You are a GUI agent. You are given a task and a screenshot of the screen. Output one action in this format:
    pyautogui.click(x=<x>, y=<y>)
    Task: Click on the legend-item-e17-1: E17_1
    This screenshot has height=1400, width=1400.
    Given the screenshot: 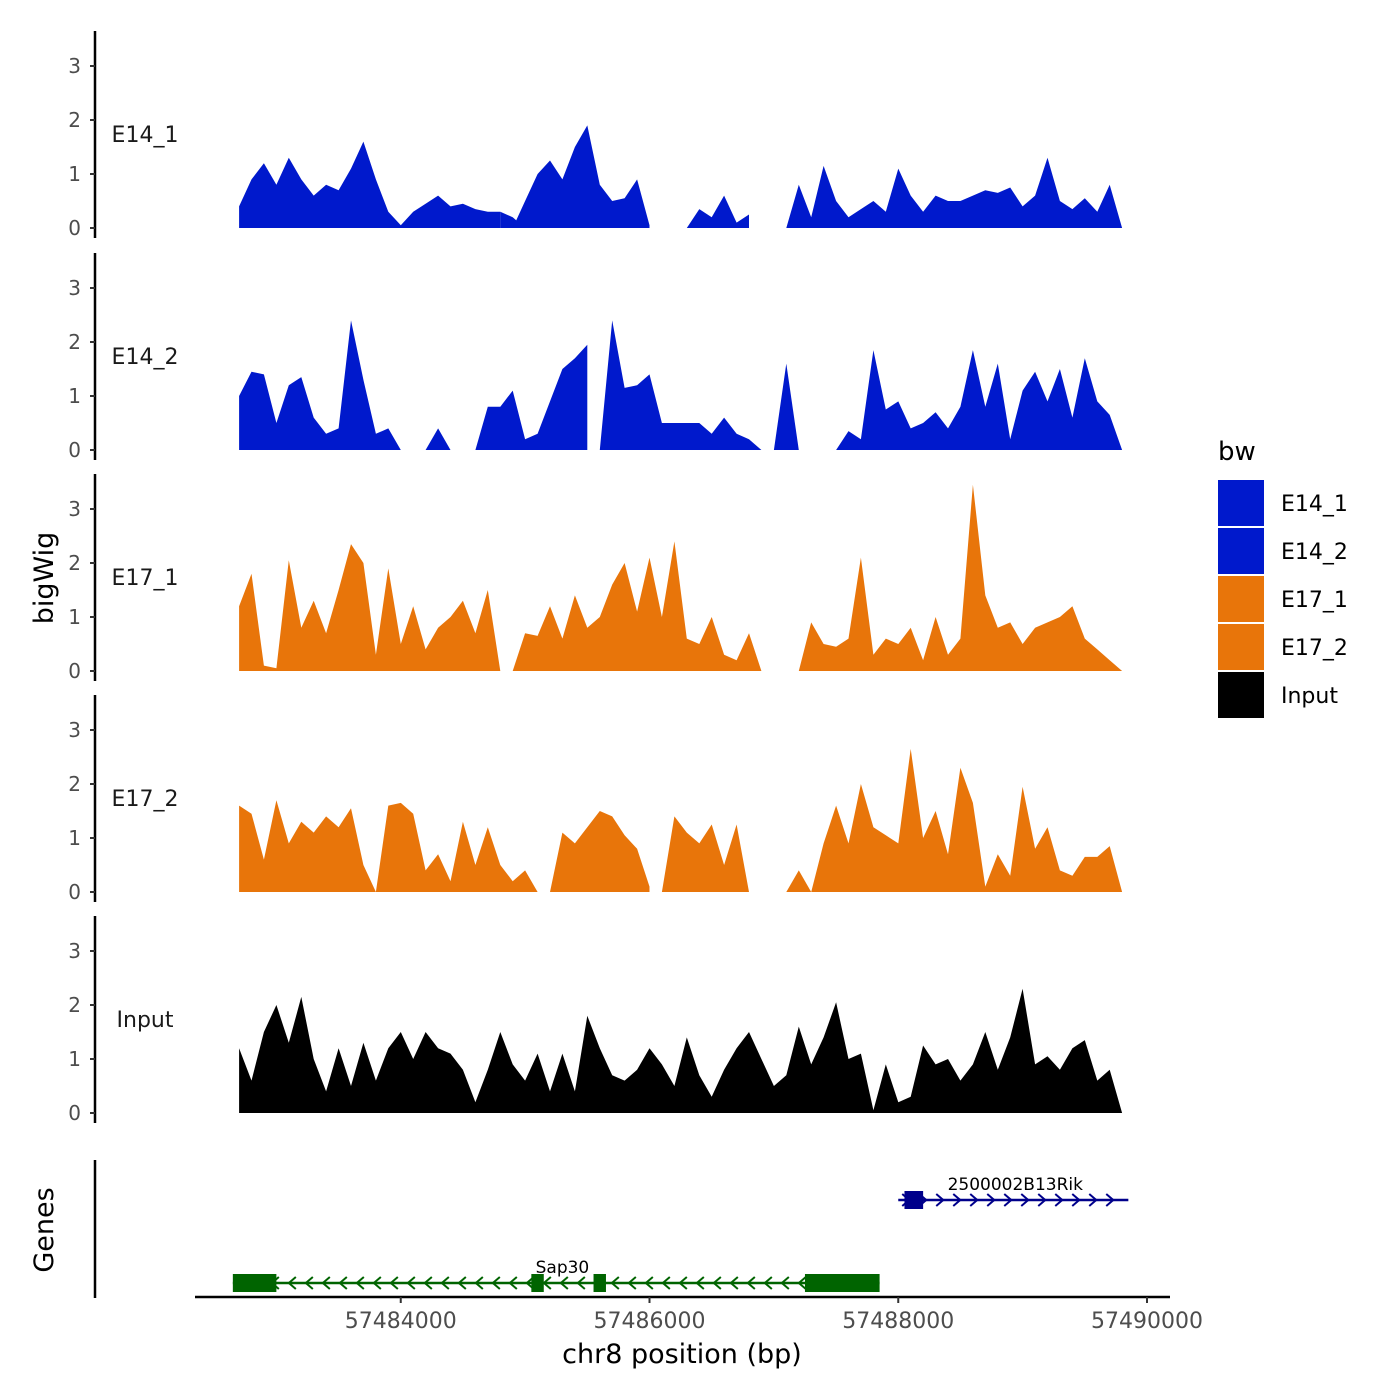 What is the action you would take?
    pyautogui.click(x=1283, y=599)
    